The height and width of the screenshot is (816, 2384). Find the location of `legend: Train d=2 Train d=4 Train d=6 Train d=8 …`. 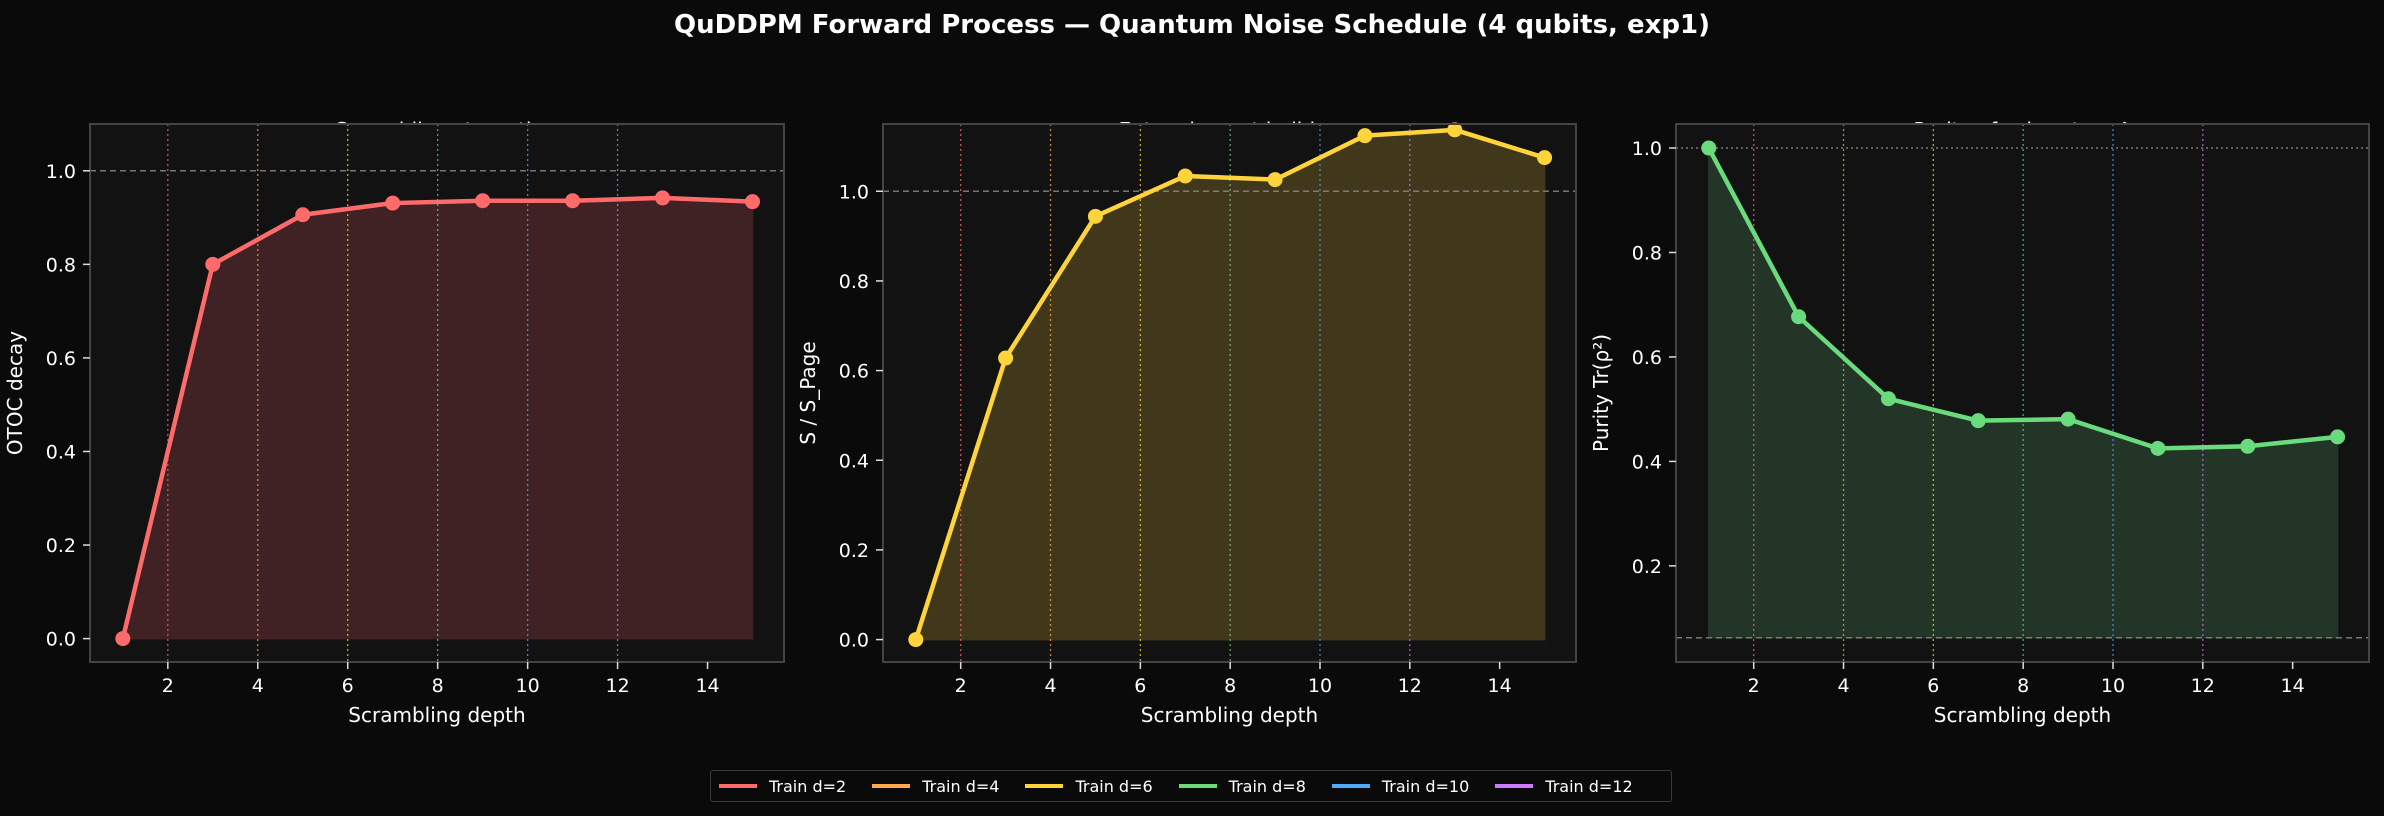

legend: Train d=2 Train d=4 Train d=6 Train d=8 … is located at coordinates (1191, 786).